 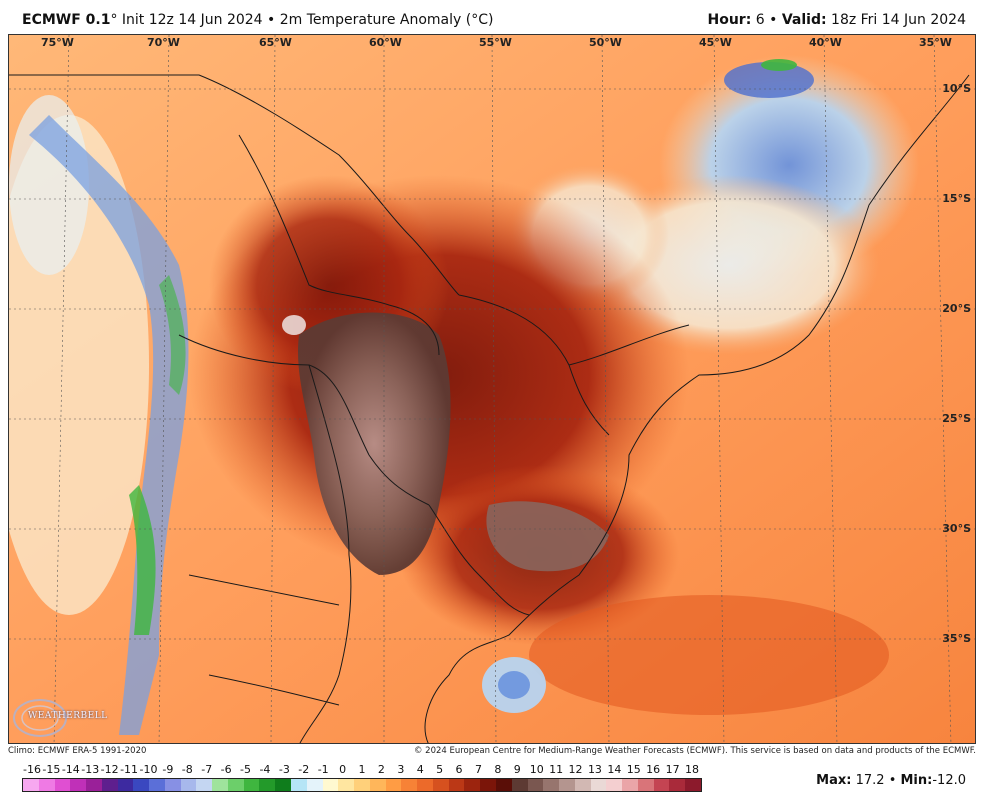 I want to click on colorbar-tick-label: -5, so click(x=245, y=769).